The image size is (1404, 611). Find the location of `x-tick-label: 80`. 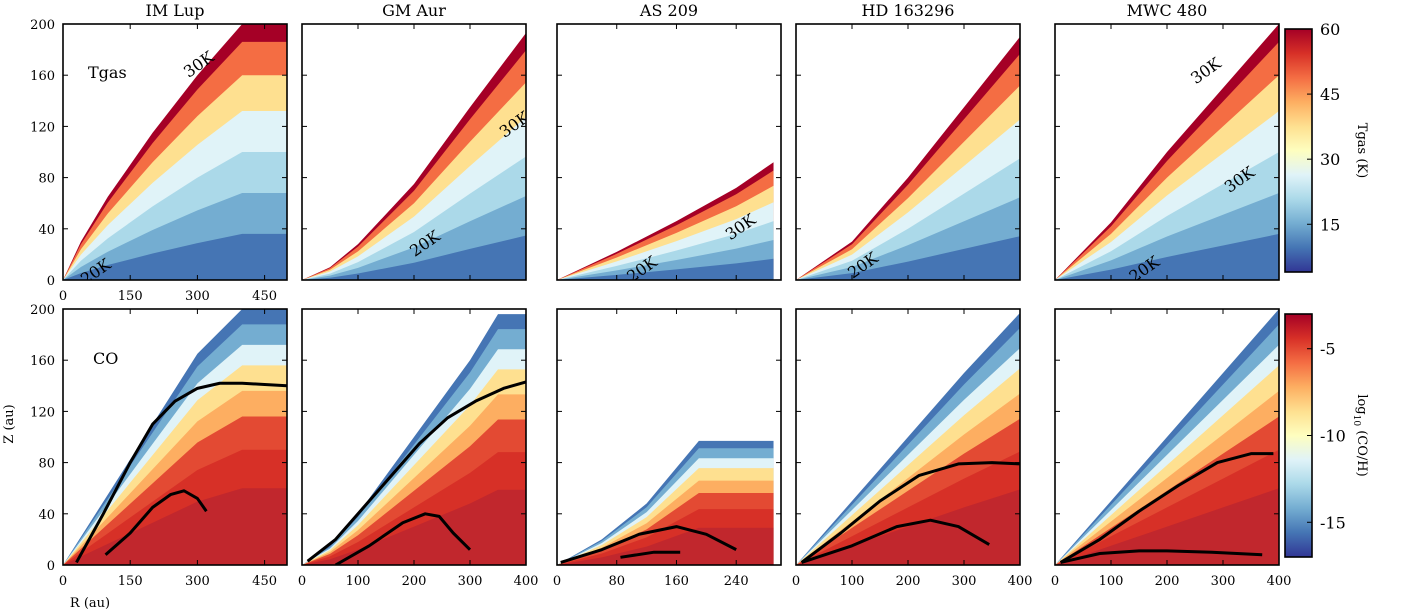

x-tick-label: 80 is located at coordinates (616, 581).